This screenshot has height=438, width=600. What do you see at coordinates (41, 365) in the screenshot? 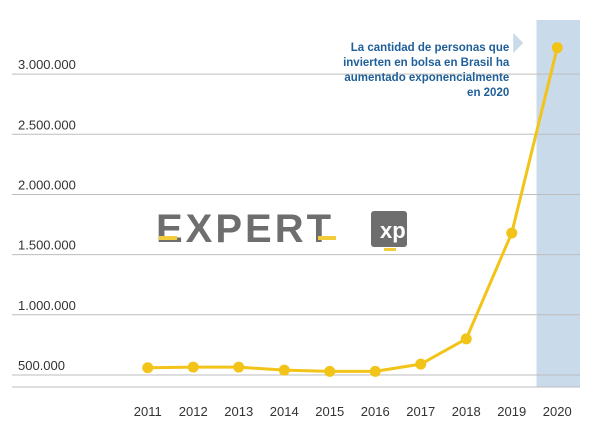
I see `y-tick-label: 500.000` at bounding box center [41, 365].